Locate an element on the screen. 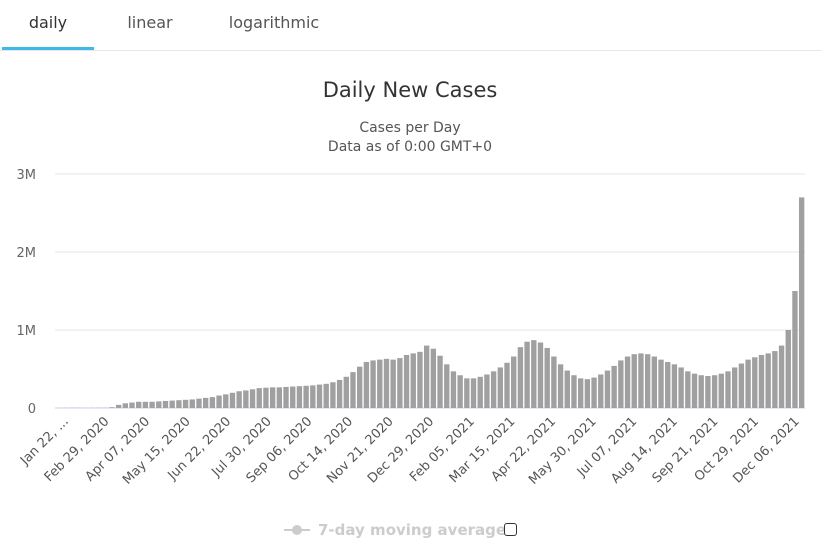 This screenshot has height=549, width=821. legend-item-moving-average: 7-day moving average is located at coordinates (395, 530).